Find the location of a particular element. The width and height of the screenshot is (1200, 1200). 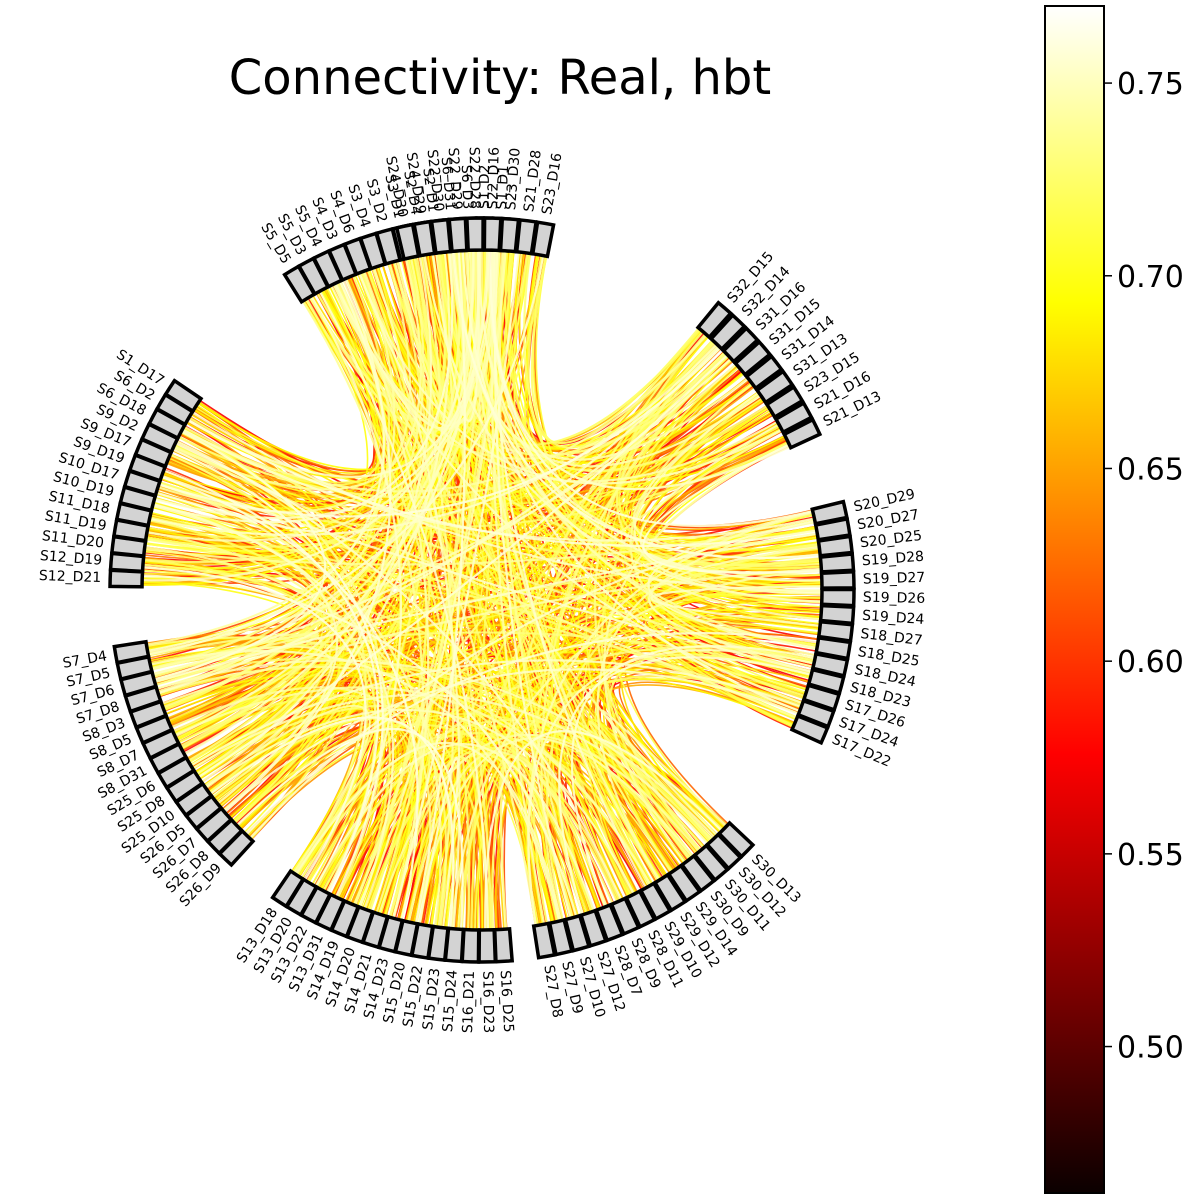

node-S14_D19 is located at coordinates (345, 918).